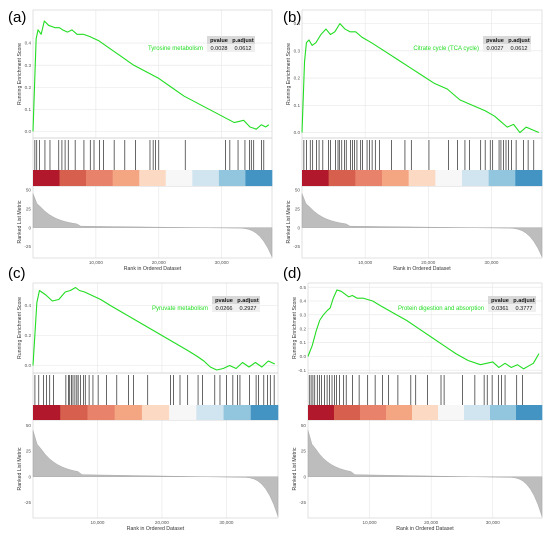 This screenshot has height=536, width=550. What do you see at coordinates (304, 476) in the screenshot?
I see `rank-y-tick-label: 0` at bounding box center [304, 476].